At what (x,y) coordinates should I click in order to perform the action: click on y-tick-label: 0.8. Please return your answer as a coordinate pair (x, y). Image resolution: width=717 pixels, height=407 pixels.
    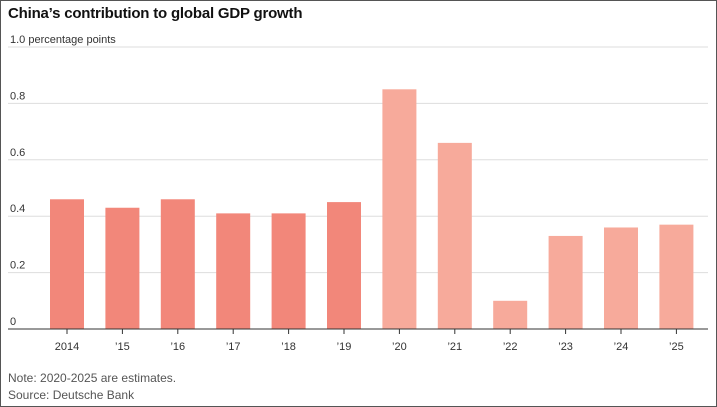
    Looking at the image, I should click on (17, 96).